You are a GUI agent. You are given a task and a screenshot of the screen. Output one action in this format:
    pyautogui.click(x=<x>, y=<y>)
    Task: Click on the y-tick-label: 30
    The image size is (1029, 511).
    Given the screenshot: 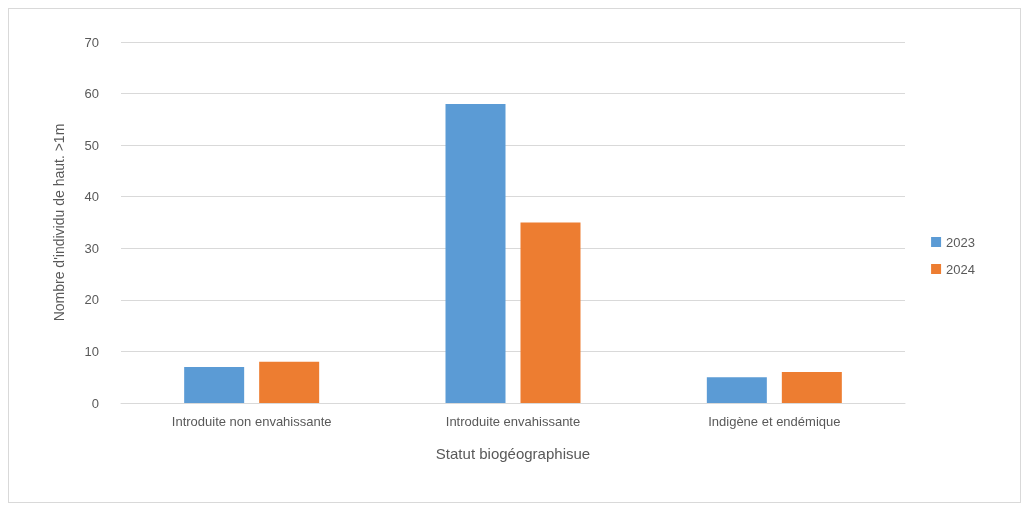 What is the action you would take?
    pyautogui.click(x=91, y=248)
    